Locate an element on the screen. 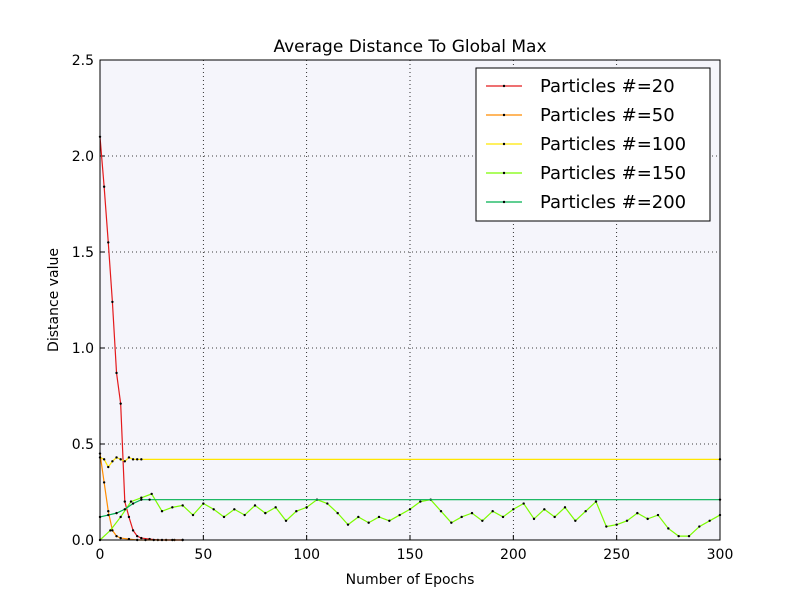 Image resolution: width=800 pixels, height=604 pixels. x-tick-label: 200 is located at coordinates (513, 555).